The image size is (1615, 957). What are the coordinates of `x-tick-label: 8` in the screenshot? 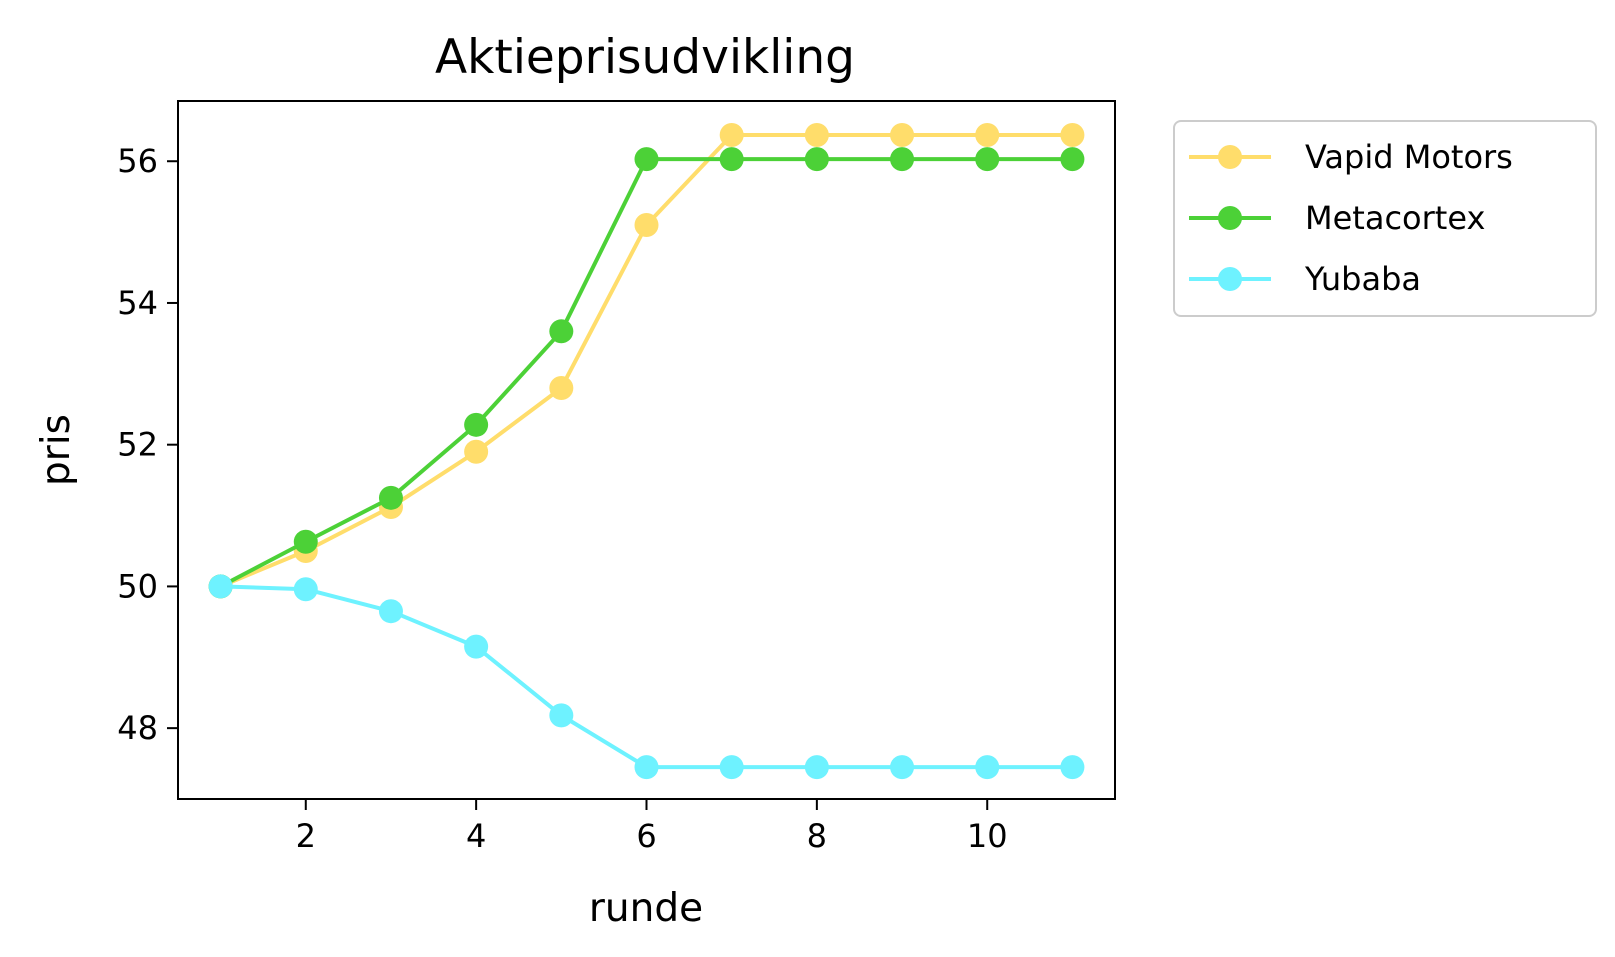 It's located at (817, 836).